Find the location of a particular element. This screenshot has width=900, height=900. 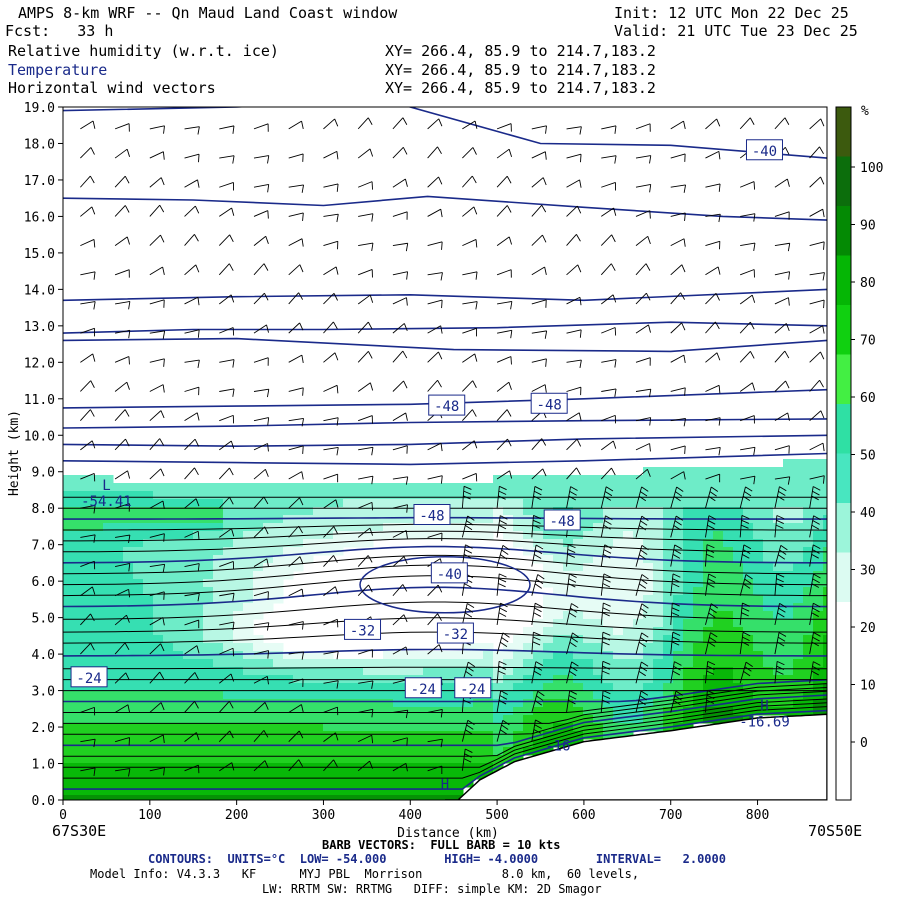

temperature-contour-loop is located at coordinates (445, 585).